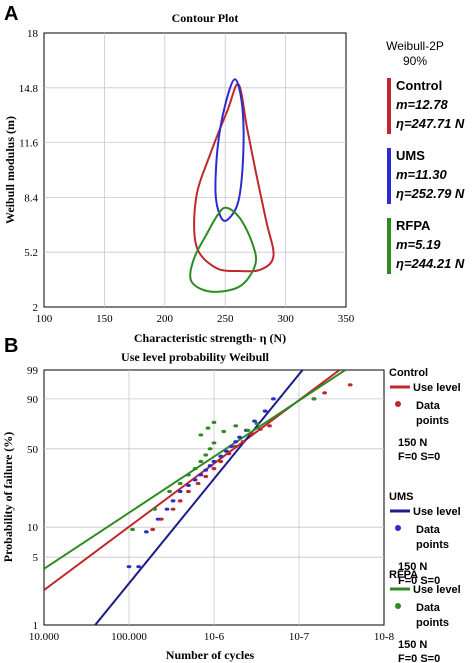  What do you see at coordinates (129, 637) in the screenshot?
I see `panel-b-x-tick-label: 100.000` at bounding box center [129, 637].